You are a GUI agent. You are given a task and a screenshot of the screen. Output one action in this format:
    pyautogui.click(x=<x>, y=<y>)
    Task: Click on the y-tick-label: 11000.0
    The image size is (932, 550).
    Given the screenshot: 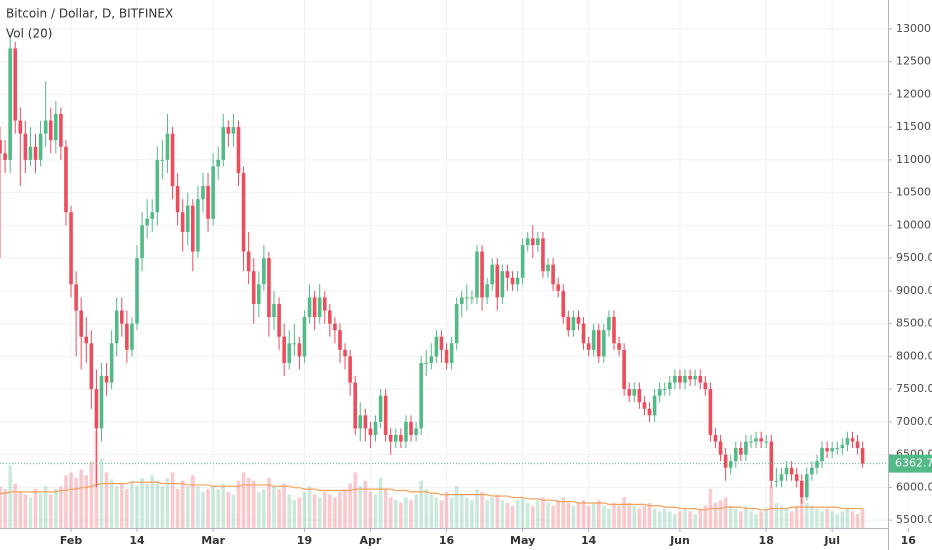 What is the action you would take?
    pyautogui.click(x=914, y=159)
    